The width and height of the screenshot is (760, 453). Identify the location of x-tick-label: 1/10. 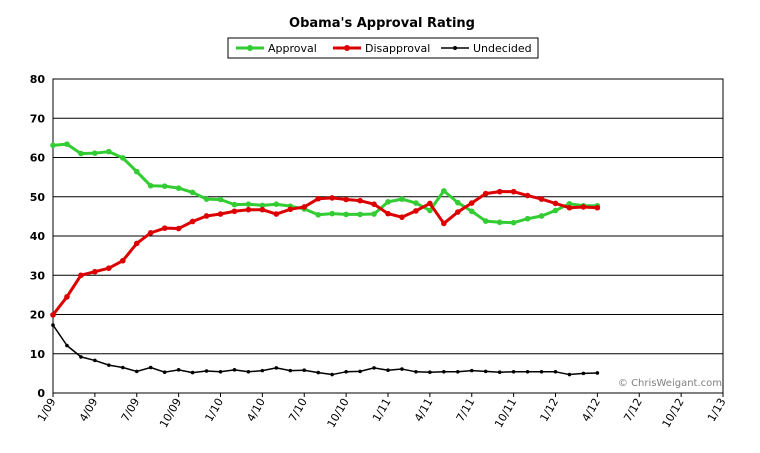
(214, 410).